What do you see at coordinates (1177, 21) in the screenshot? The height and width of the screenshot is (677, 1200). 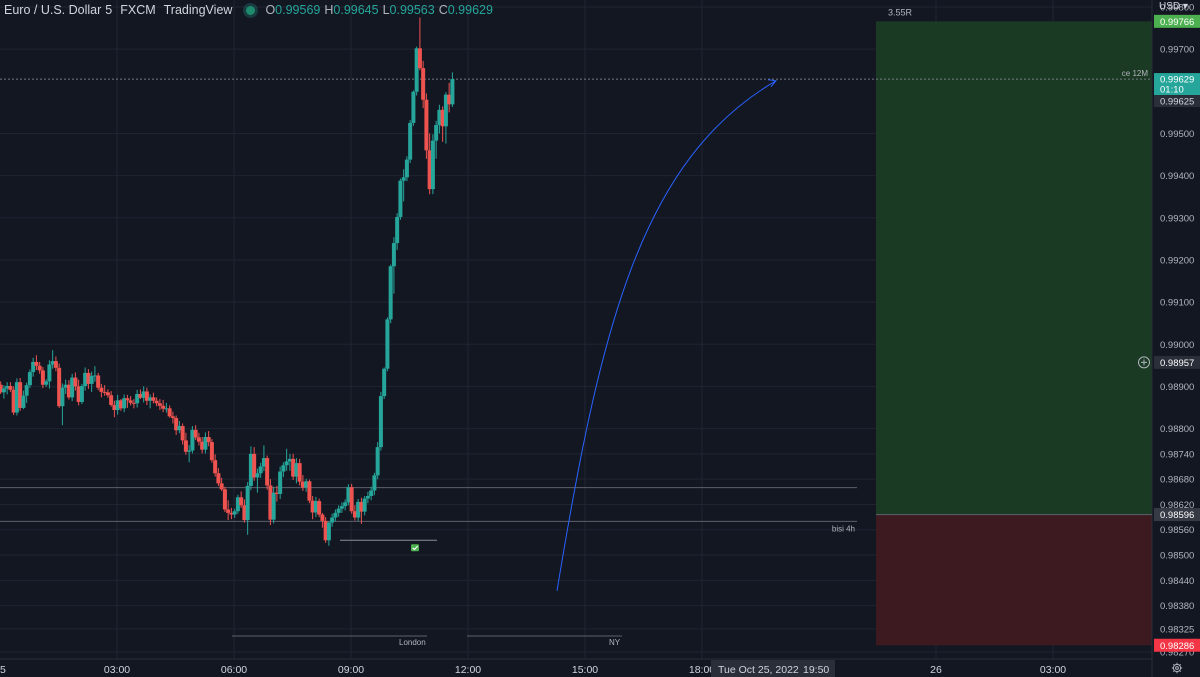 I see `target-price-tag: 0.99766` at bounding box center [1177, 21].